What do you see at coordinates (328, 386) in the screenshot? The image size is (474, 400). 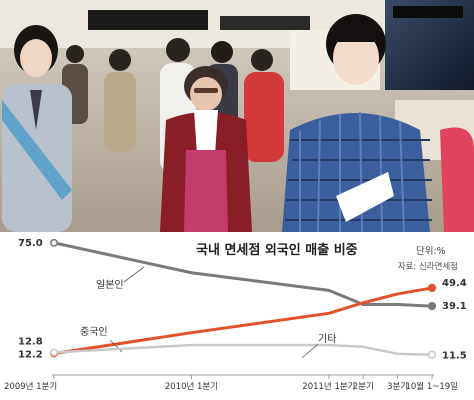 I see `x-tick-label-2: 2011년 1분기` at bounding box center [328, 386].